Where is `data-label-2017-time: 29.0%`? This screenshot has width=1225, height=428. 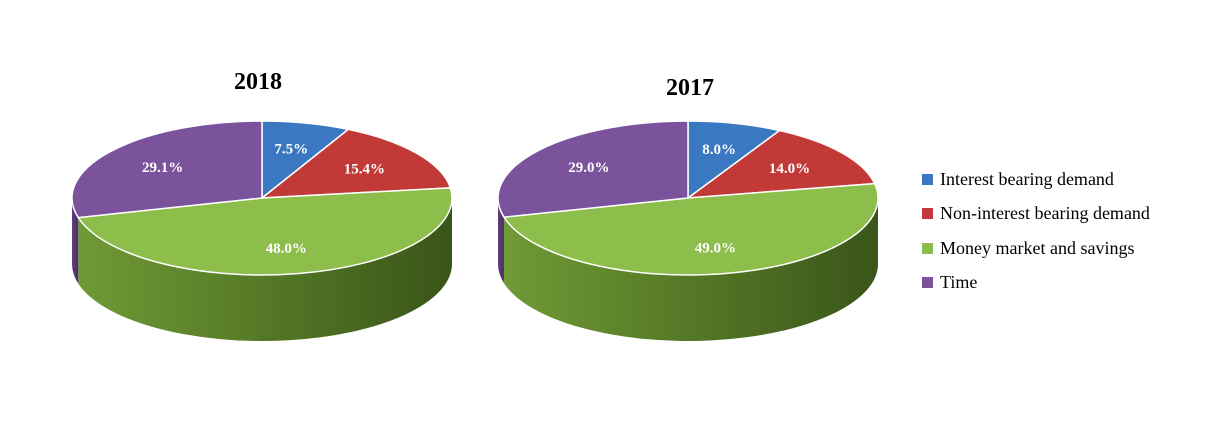 data-label-2017-time: 29.0% is located at coordinates (588, 168).